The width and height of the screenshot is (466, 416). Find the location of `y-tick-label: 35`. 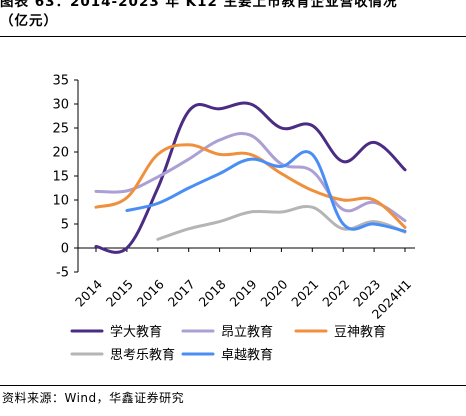

y-tick-label: 35 is located at coordinates (60, 81).